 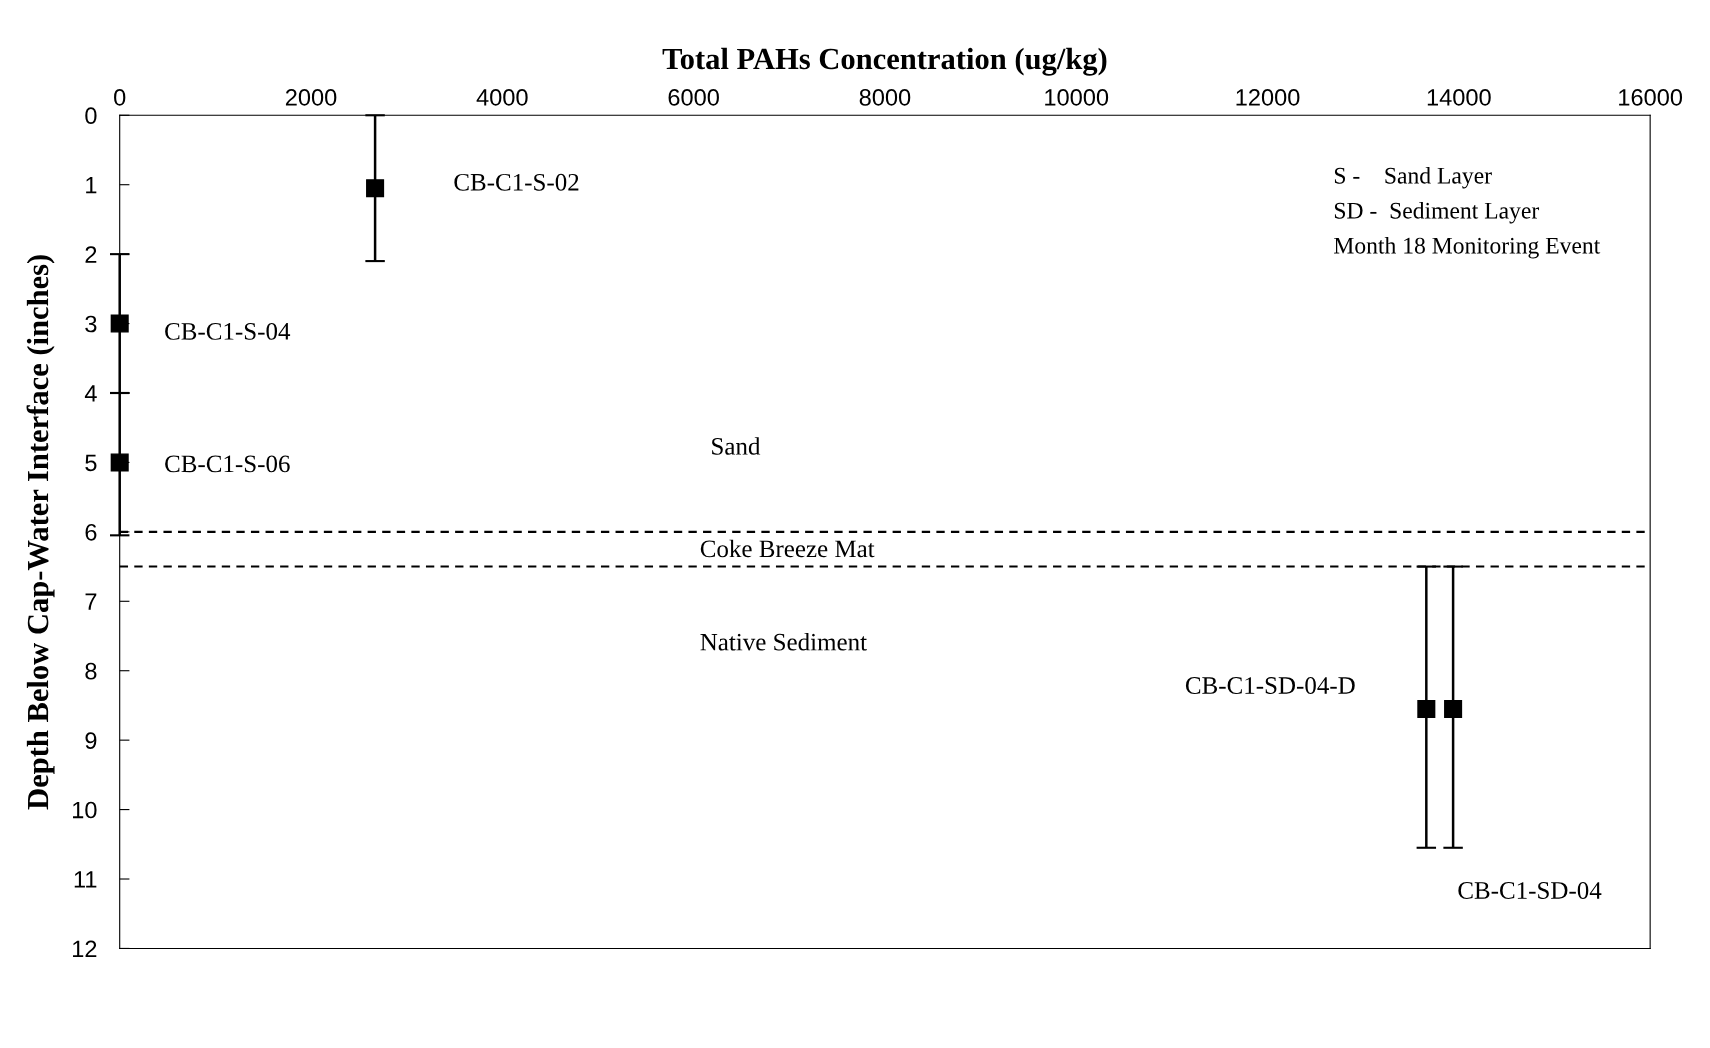 What do you see at coordinates (502, 97) in the screenshot?
I see `x-tick-label: 4000` at bounding box center [502, 97].